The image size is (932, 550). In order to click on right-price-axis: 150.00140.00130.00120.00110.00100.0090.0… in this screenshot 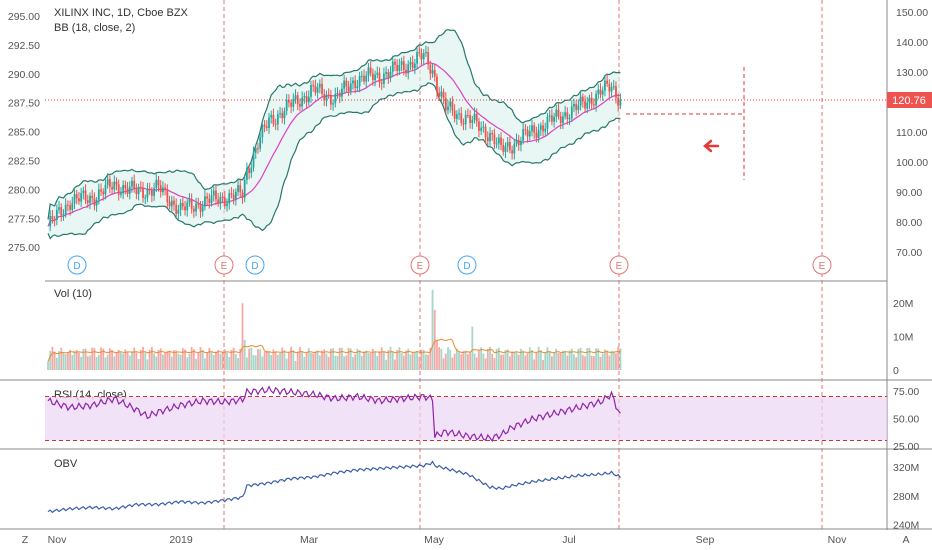, I will do `click(912, 133)`.